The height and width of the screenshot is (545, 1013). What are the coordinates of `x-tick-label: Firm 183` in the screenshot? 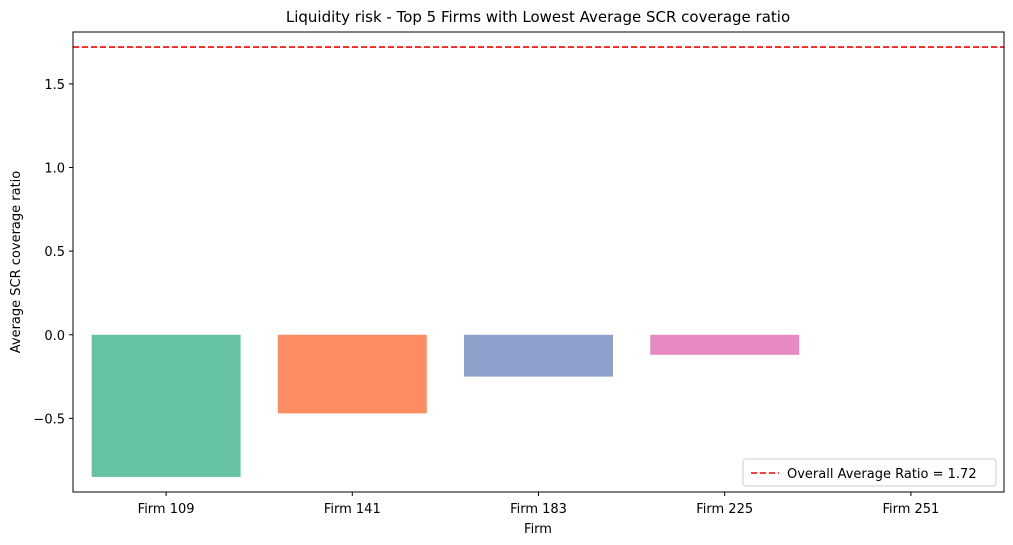 It's located at (538, 509).